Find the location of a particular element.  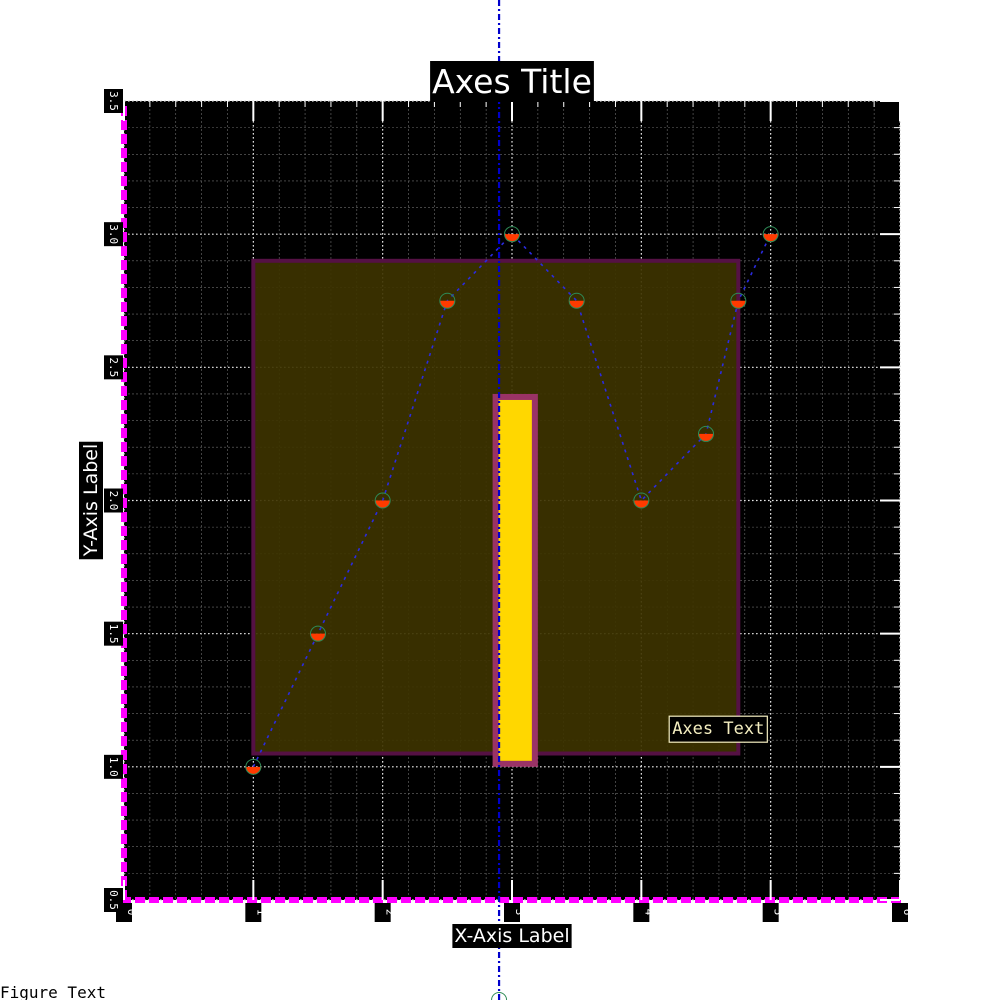

axes-text-box is located at coordinates (718, 729).